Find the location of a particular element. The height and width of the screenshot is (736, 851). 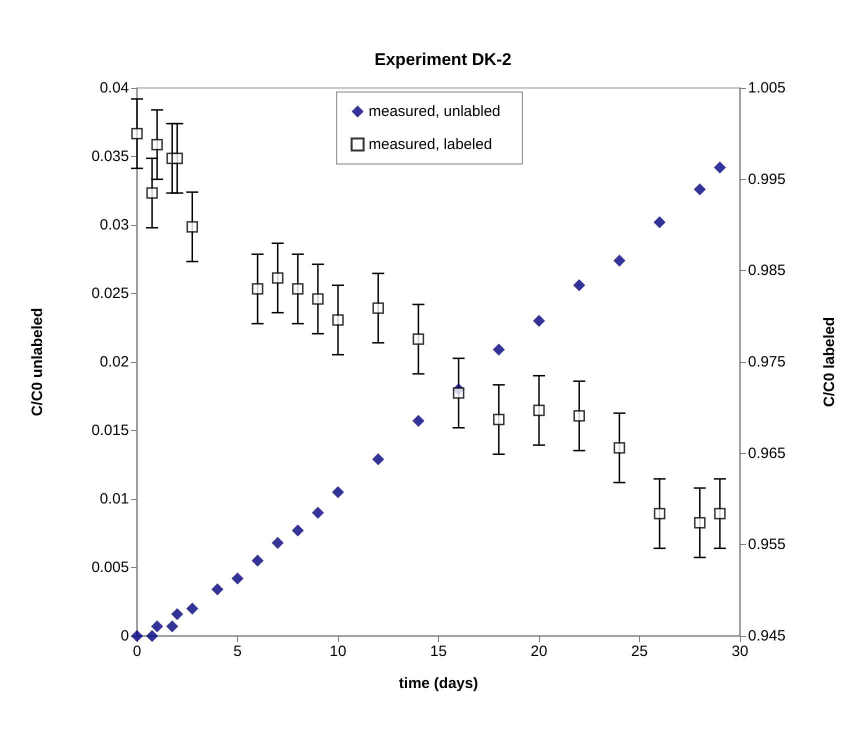

chart-title: Experiment DK-2 is located at coordinates (443, 59).